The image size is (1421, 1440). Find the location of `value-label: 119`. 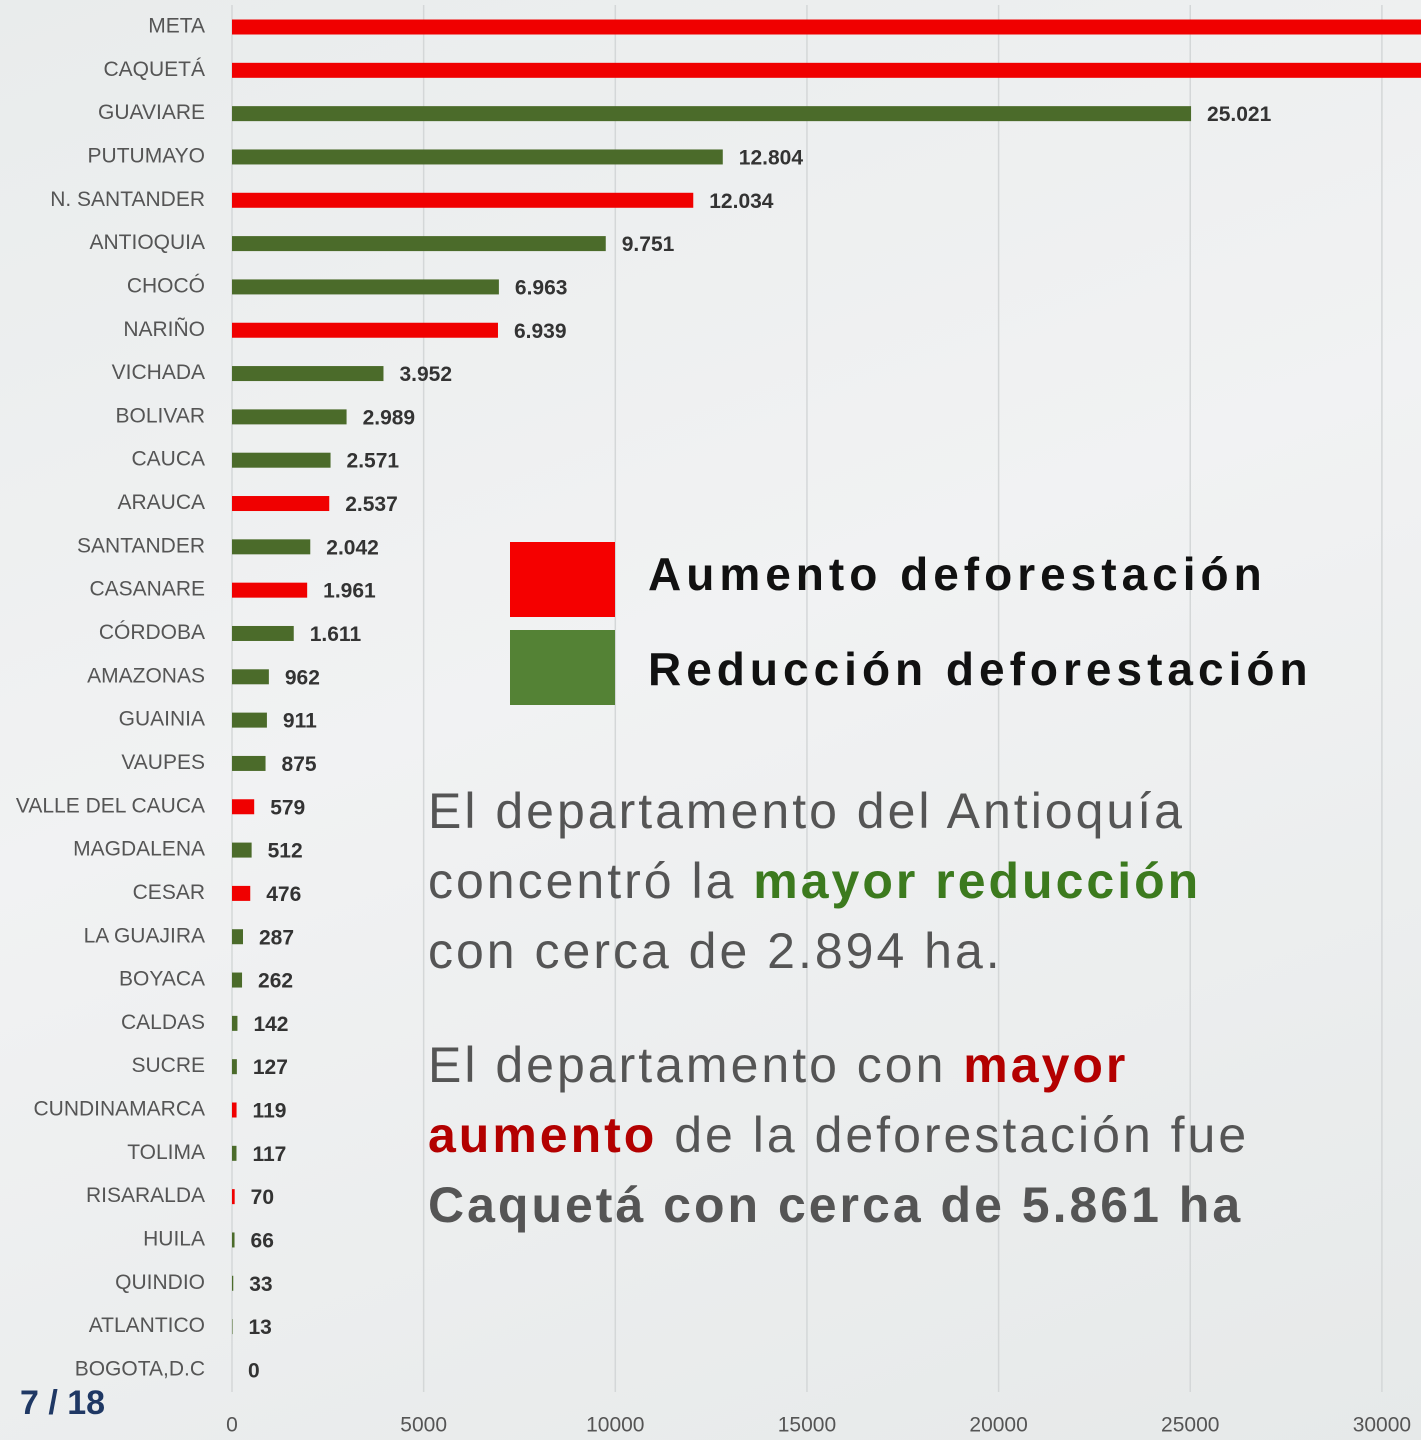

value-label: 119 is located at coordinates (270, 1111).